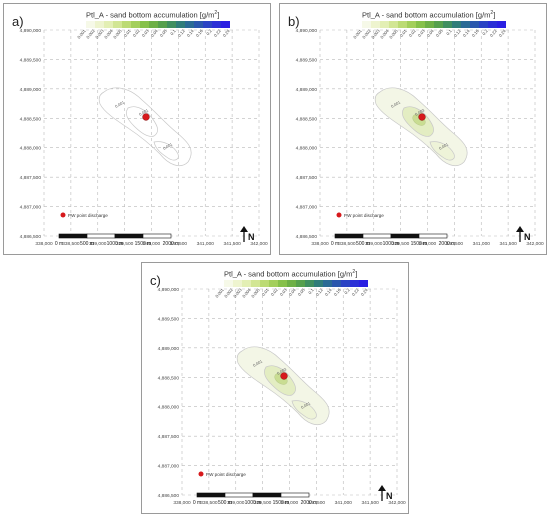  Describe the element at coordinates (282, 371) in the screenshot. I see `contour-value-label: 0.003` at that location.